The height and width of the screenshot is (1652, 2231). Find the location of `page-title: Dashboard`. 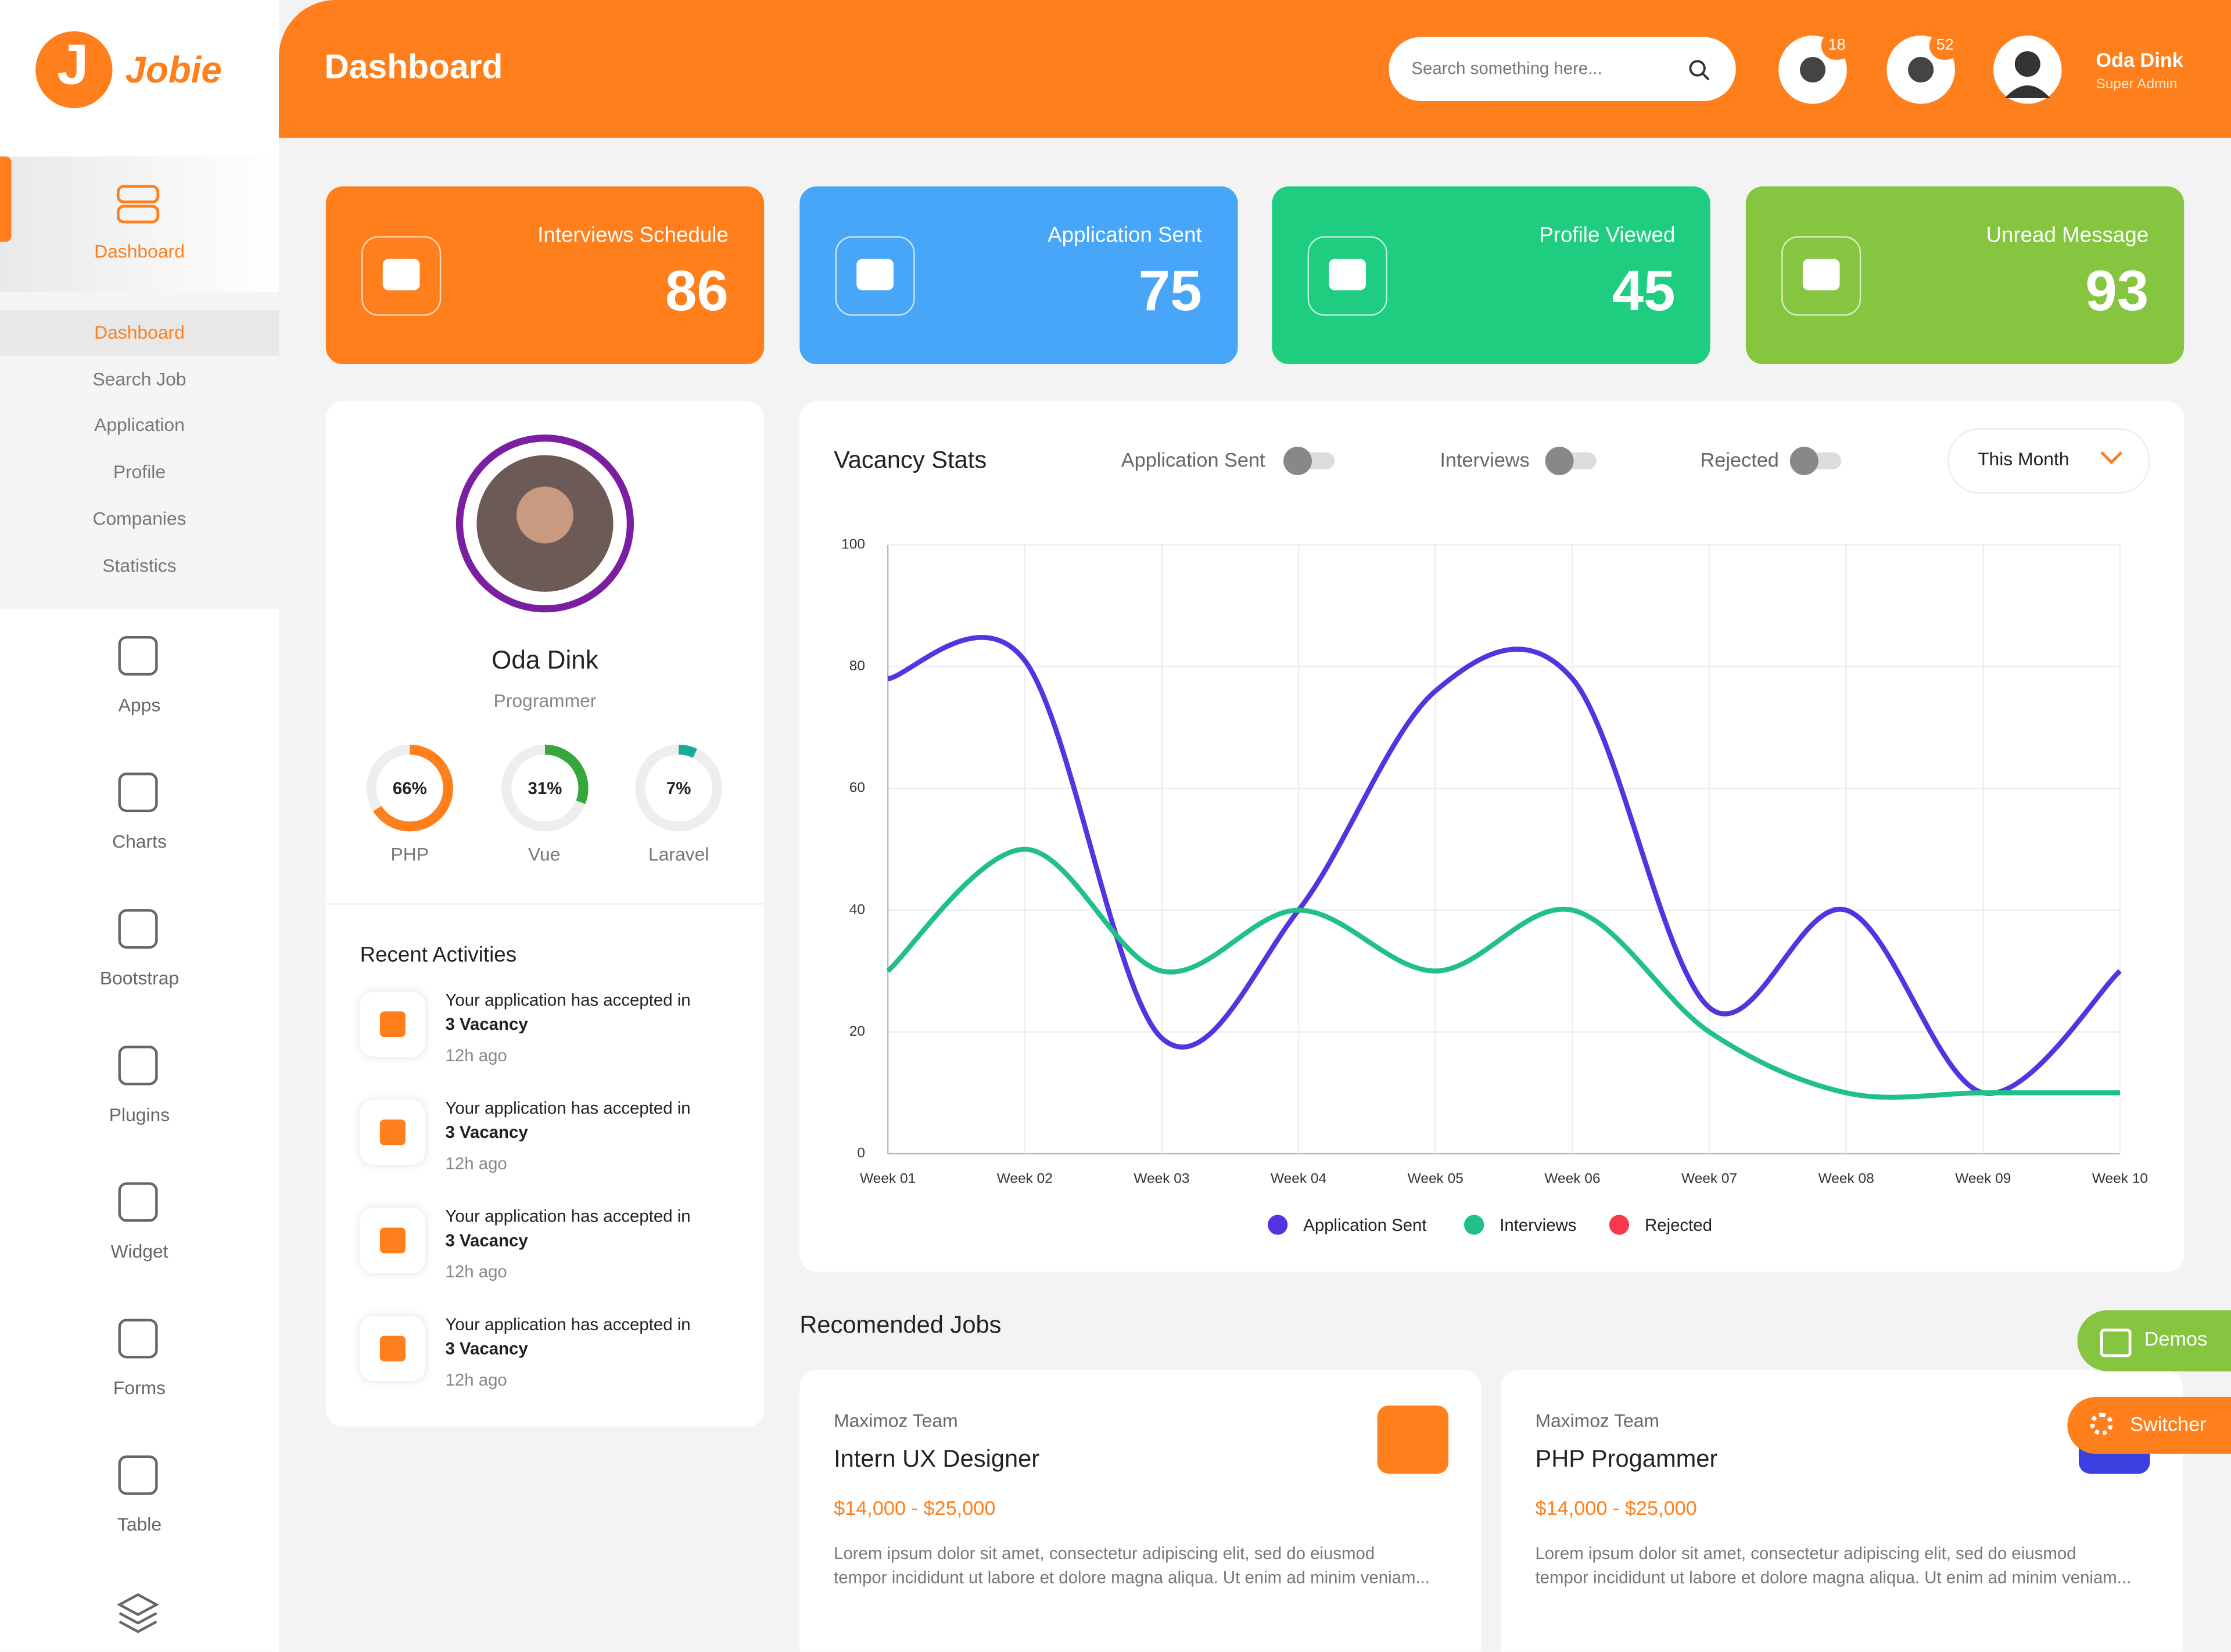

page-title: Dashboard is located at coordinates (413, 68).